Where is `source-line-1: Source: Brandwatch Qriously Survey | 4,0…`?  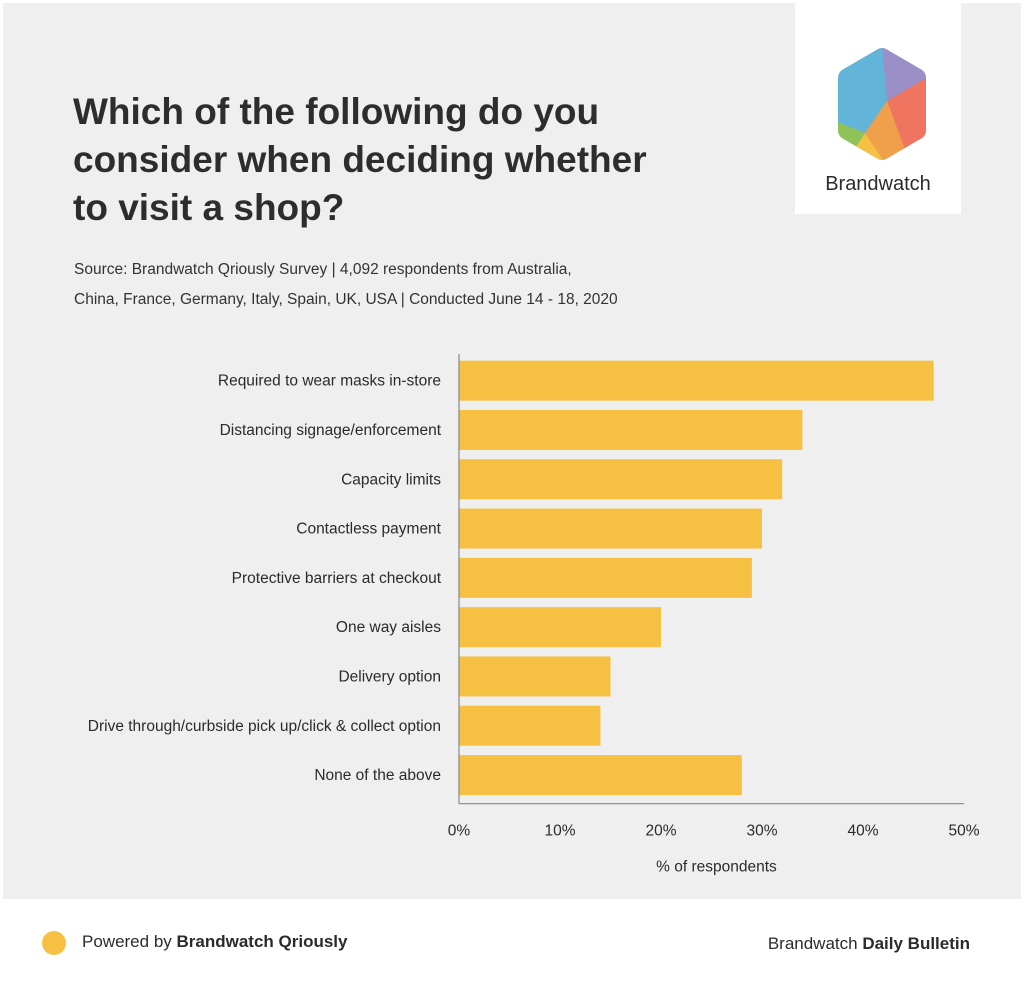
source-line-1: Source: Brandwatch Qriously Survey | 4,0… is located at coordinates (323, 269).